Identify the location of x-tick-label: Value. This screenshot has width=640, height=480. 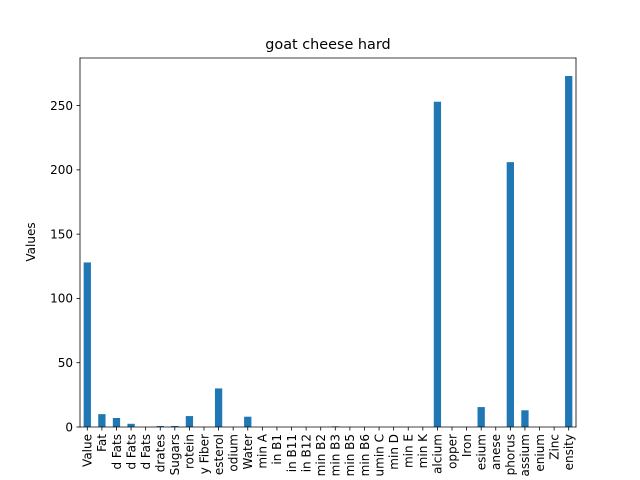
(88, 450).